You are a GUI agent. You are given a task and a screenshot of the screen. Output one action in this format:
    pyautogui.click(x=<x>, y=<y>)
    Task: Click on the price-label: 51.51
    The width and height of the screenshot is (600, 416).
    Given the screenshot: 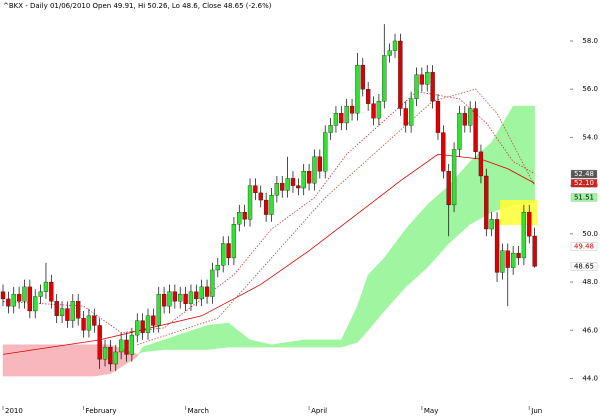 What is the action you would take?
    pyautogui.click(x=584, y=197)
    